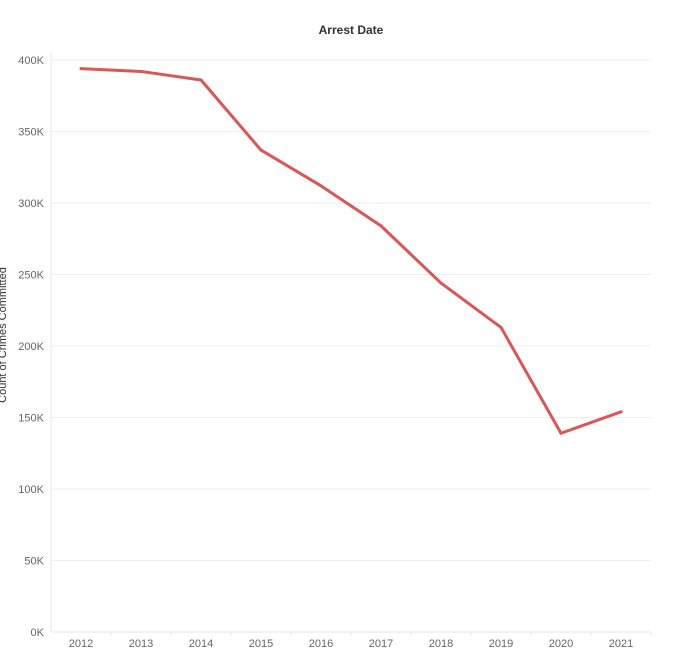 The image size is (674, 665). What do you see at coordinates (351, 30) in the screenshot?
I see `chart-title: Arrest Date` at bounding box center [351, 30].